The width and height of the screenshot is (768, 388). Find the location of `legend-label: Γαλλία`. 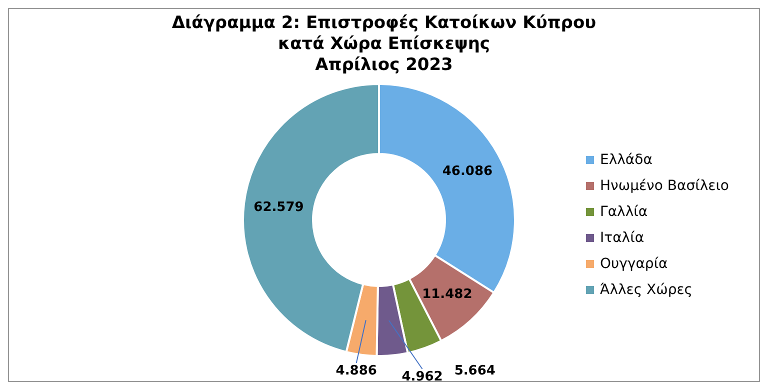

legend-label: Γαλλία is located at coordinates (624, 212).